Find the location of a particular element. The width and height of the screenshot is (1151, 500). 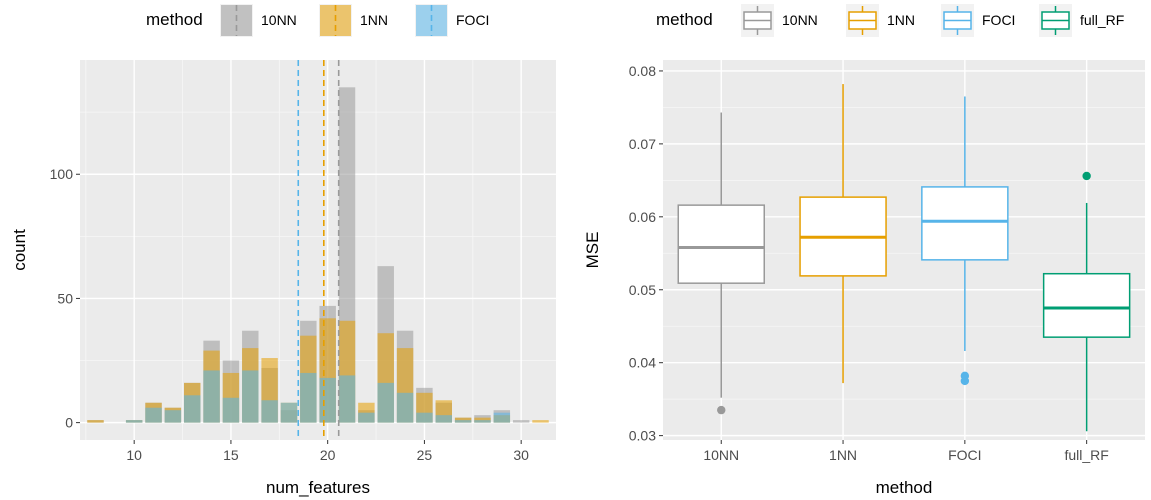

y-tick-label: 0.03 is located at coordinates (642, 436).